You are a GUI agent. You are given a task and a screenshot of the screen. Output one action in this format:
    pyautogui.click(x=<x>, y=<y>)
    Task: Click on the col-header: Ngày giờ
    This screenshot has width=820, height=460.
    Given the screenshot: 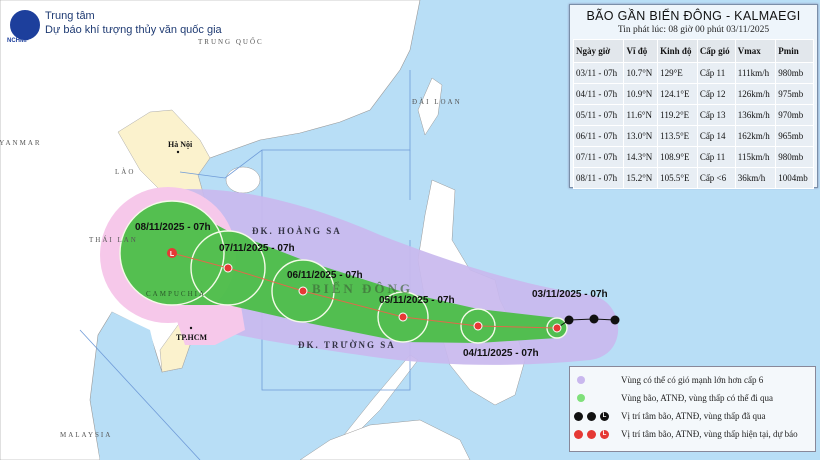 What is the action you would take?
    pyautogui.click(x=598, y=51)
    